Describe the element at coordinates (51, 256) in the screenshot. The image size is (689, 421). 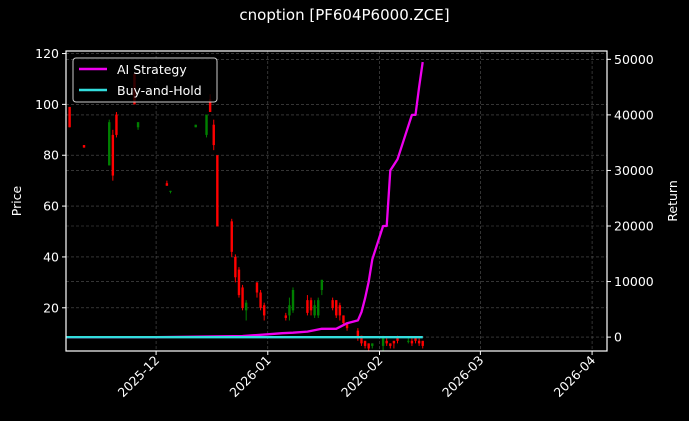
I see `left-tick-label: 40` at that location.